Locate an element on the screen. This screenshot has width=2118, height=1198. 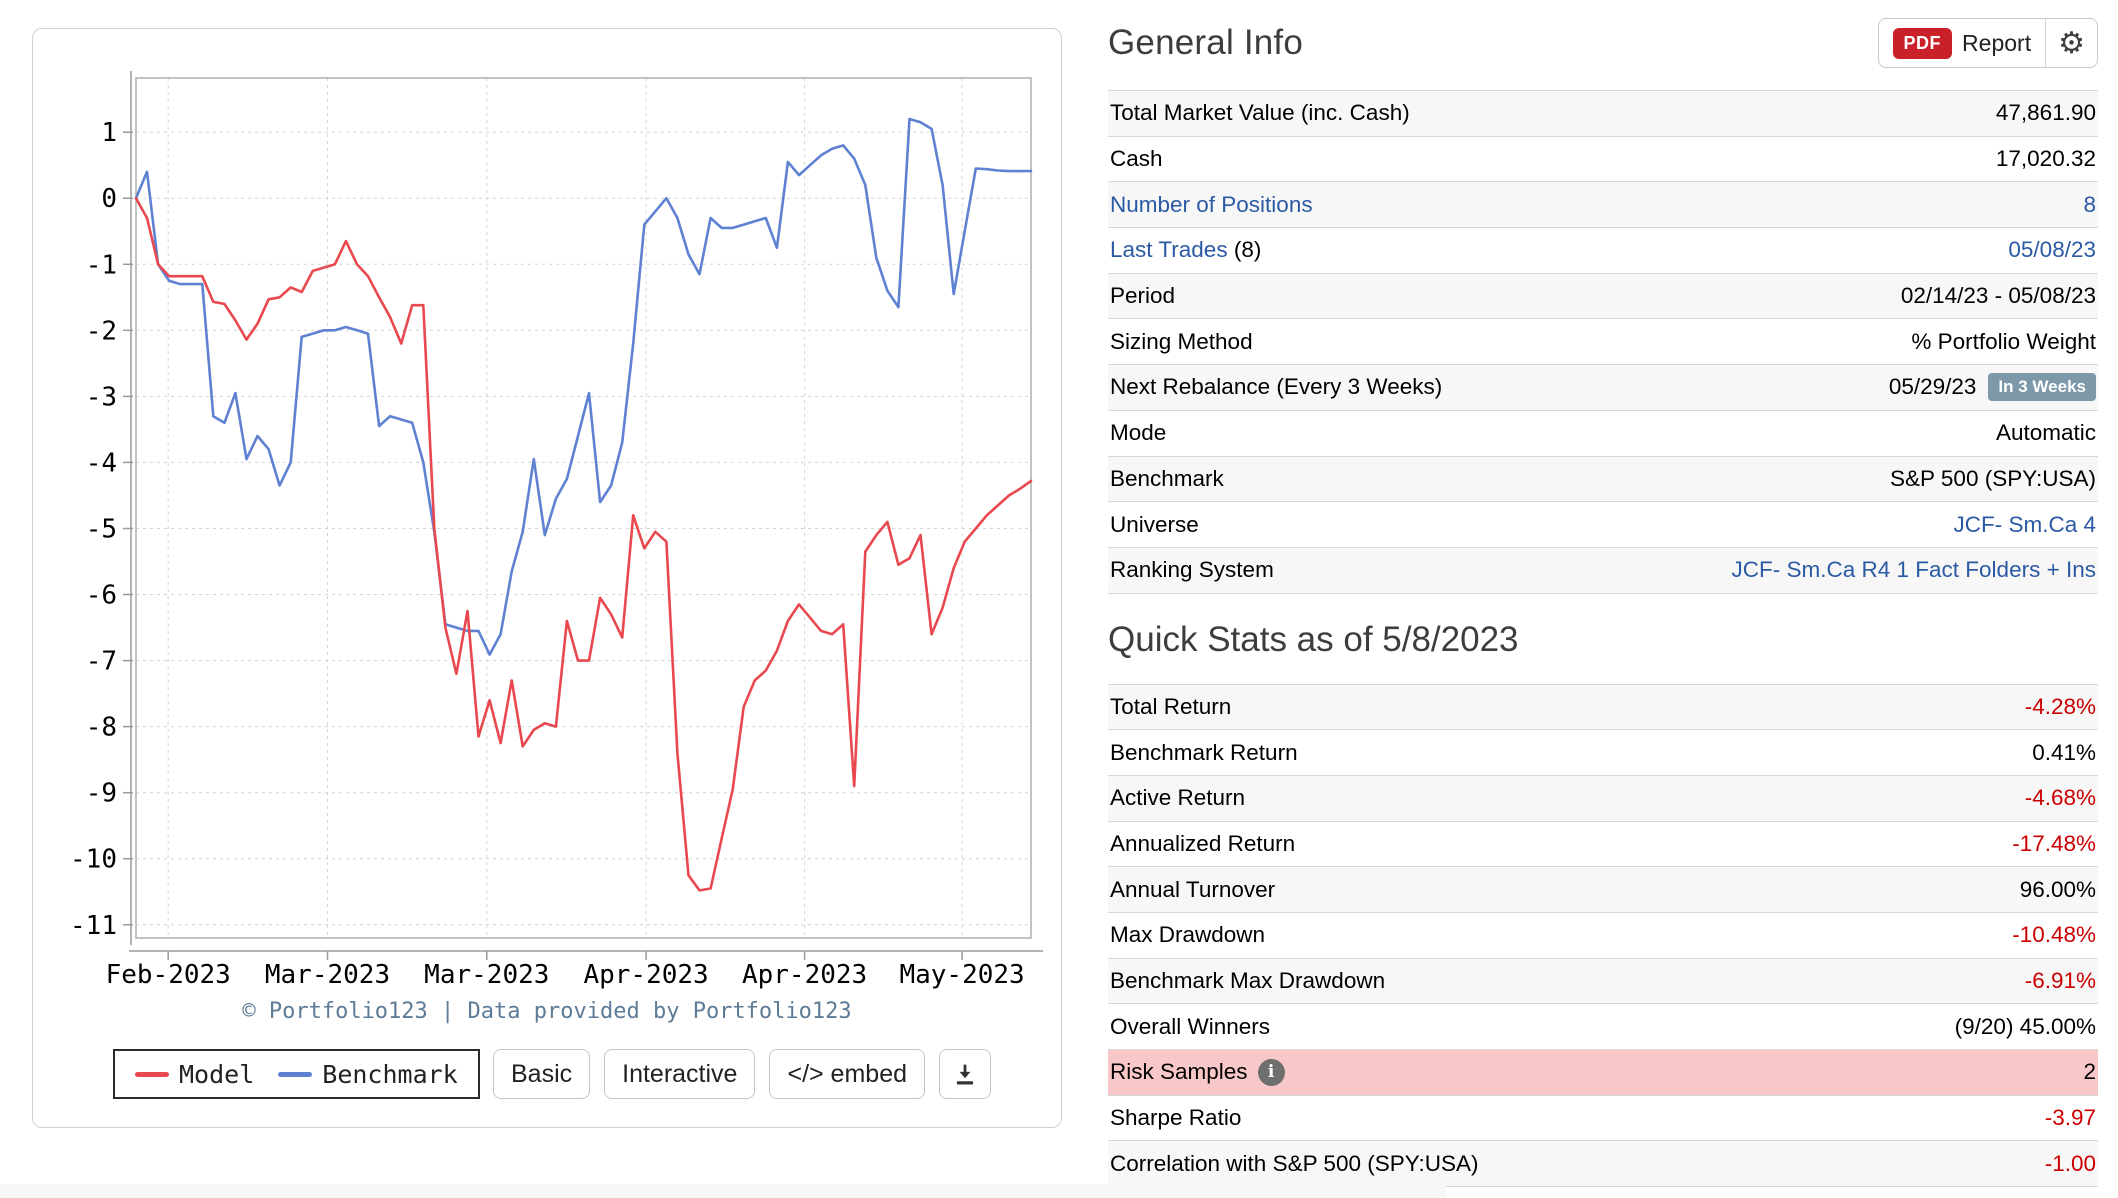
quick-stats-value: (9/20) 45.00% is located at coordinates (2025, 1026).